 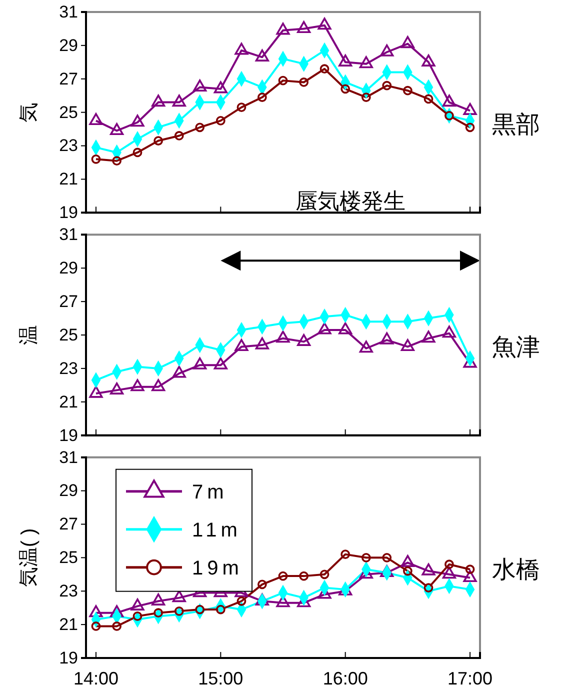 I want to click on legend-label: 11m, so click(x=217, y=530).